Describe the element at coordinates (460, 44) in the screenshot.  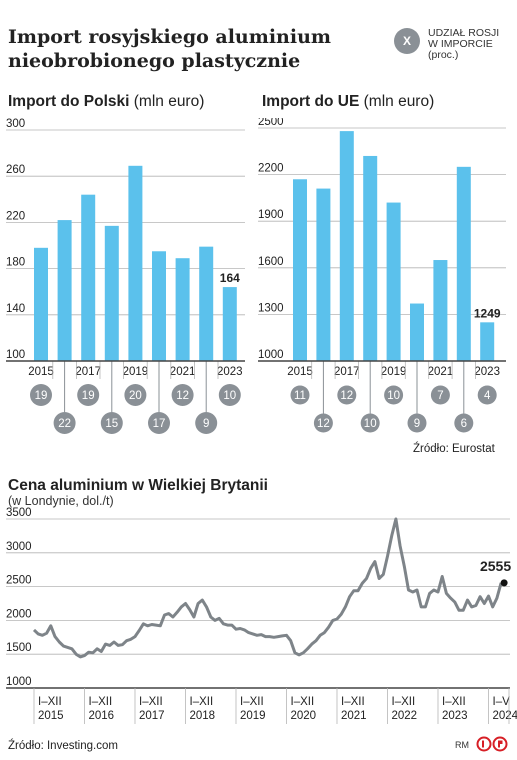
I see `legend-line-2: W IMPORCIE` at that location.